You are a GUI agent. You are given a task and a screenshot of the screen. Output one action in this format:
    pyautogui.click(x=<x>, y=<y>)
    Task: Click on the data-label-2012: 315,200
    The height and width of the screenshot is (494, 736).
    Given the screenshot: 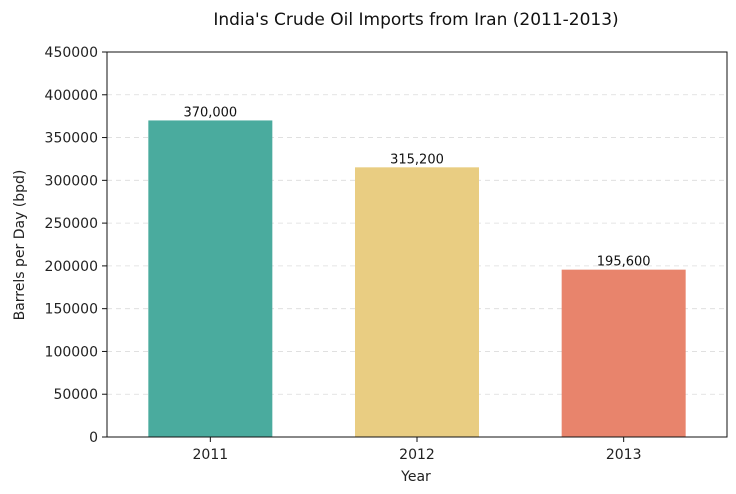 What is the action you would take?
    pyautogui.click(x=417, y=159)
    